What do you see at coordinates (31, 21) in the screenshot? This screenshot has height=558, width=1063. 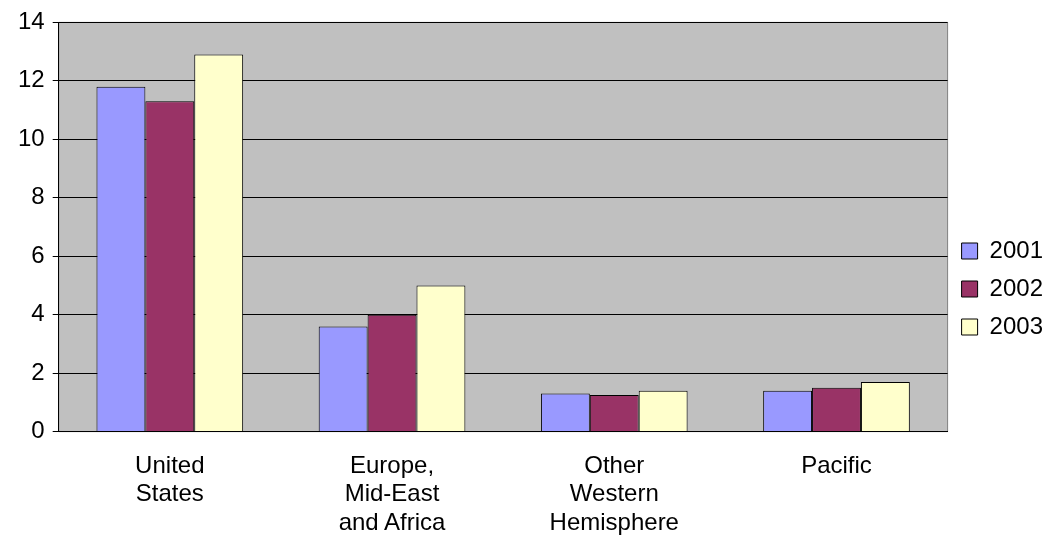 I see `y-tick-label: 14` at bounding box center [31, 21].